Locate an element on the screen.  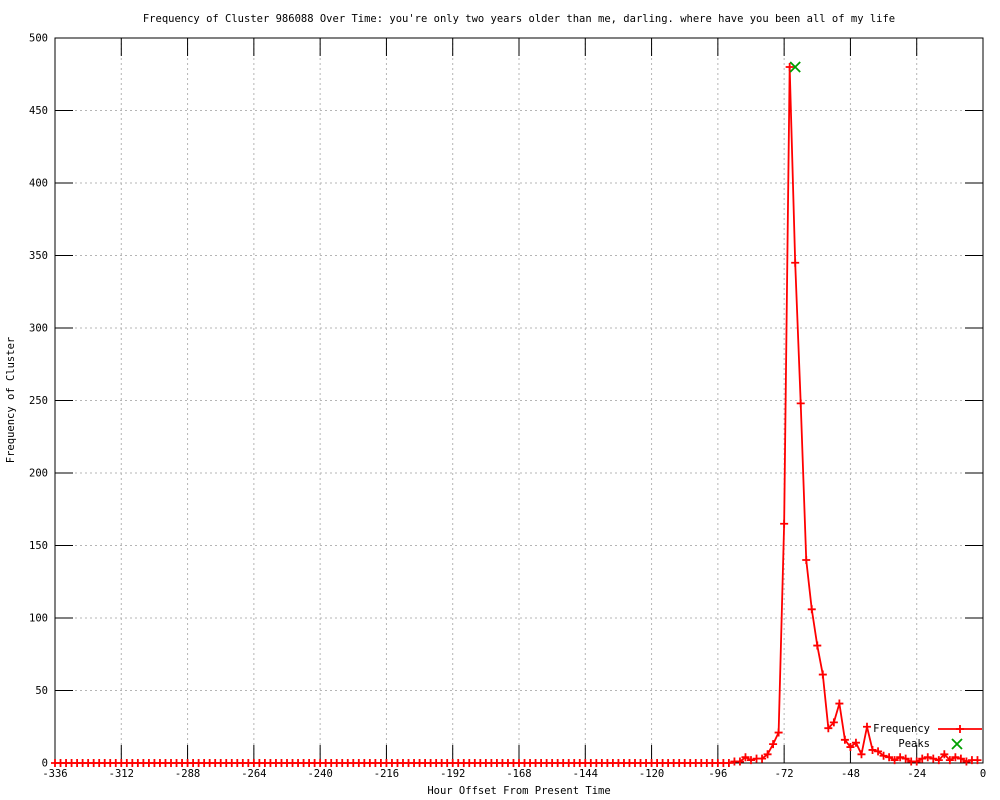
x-tick-label: -144 is located at coordinates (585, 774).